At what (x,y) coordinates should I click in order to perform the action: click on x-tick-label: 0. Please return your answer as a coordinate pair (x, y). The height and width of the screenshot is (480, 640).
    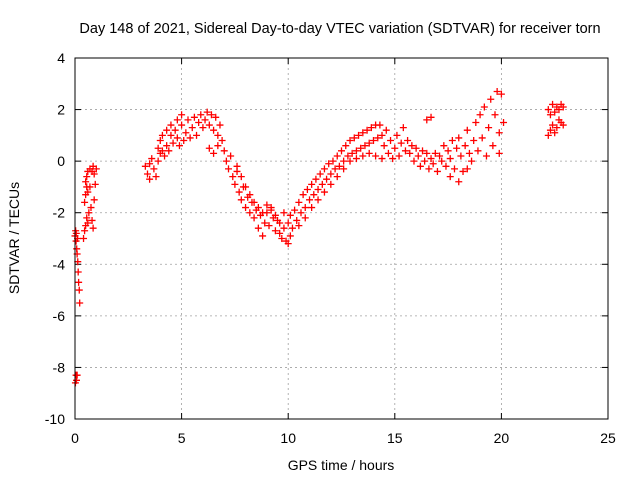
    Looking at the image, I should click on (75, 438).